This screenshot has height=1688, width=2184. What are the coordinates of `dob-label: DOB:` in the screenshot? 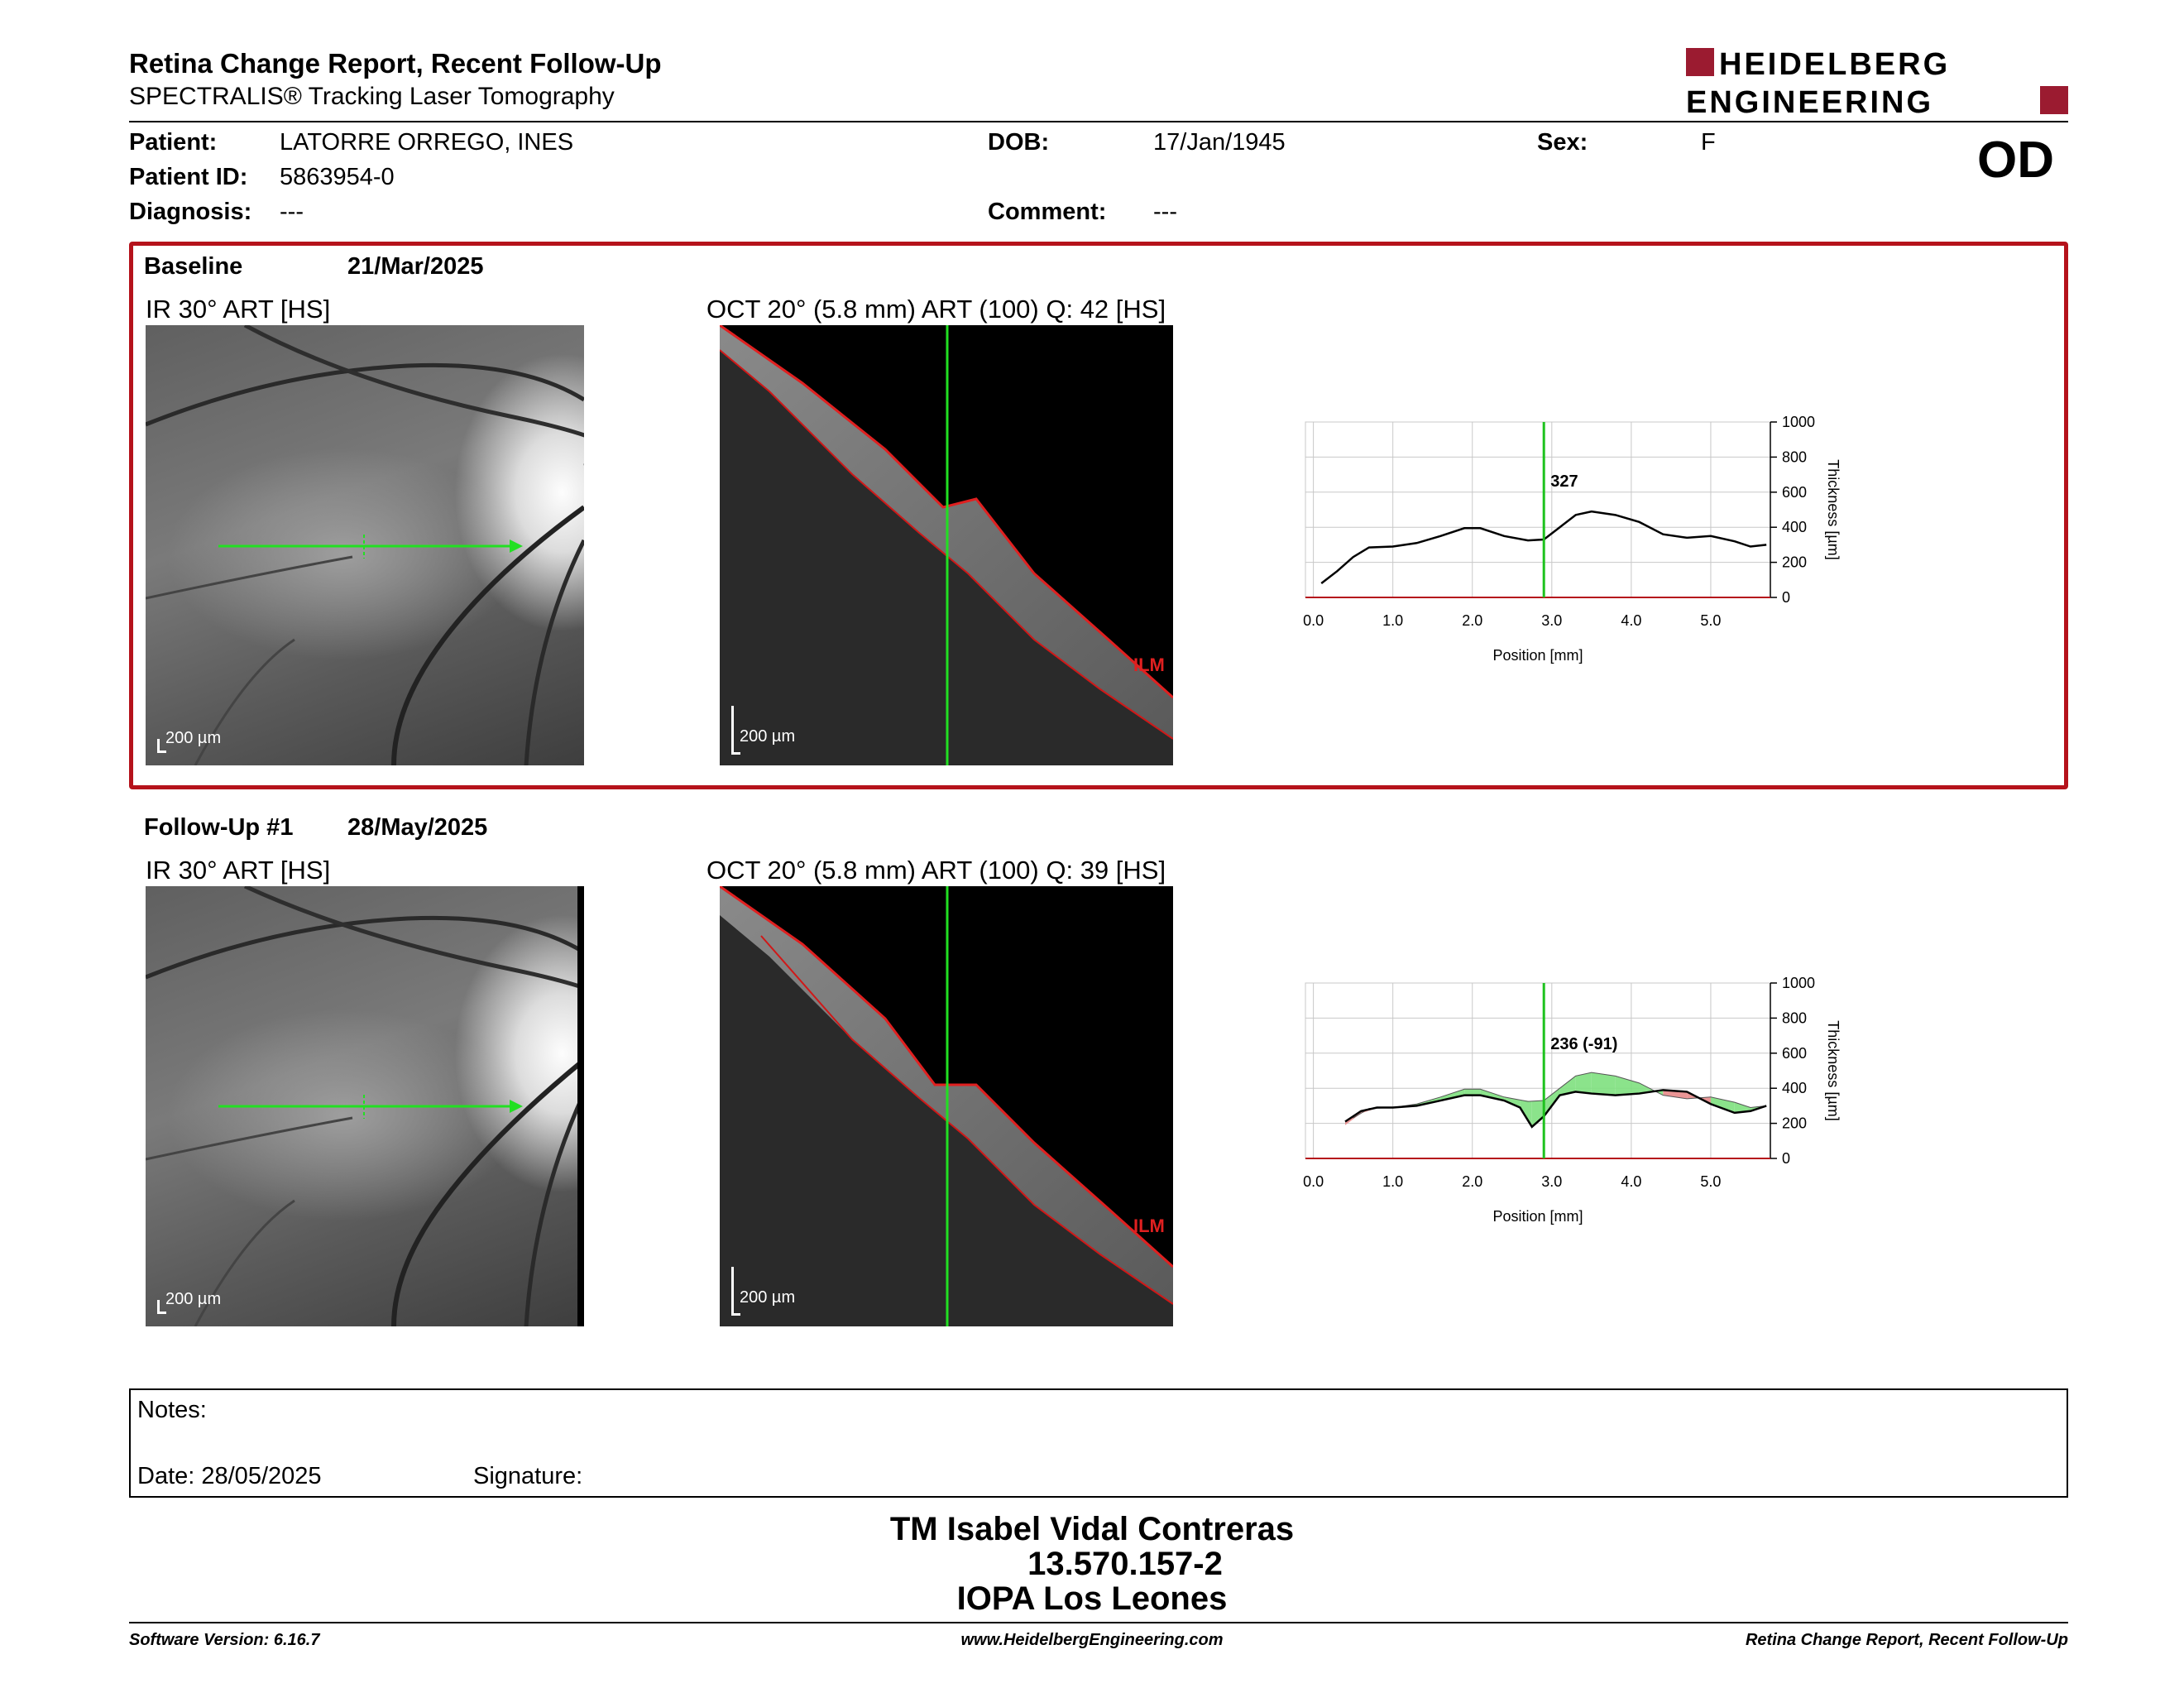 It's located at (1019, 142).